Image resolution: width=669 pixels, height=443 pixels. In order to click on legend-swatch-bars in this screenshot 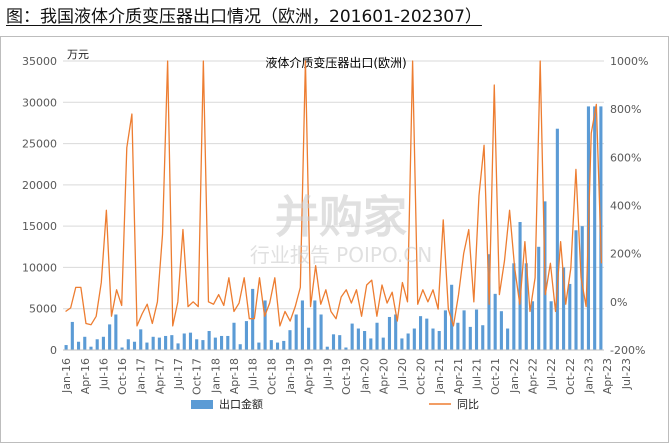, I will do `click(202, 404)`.